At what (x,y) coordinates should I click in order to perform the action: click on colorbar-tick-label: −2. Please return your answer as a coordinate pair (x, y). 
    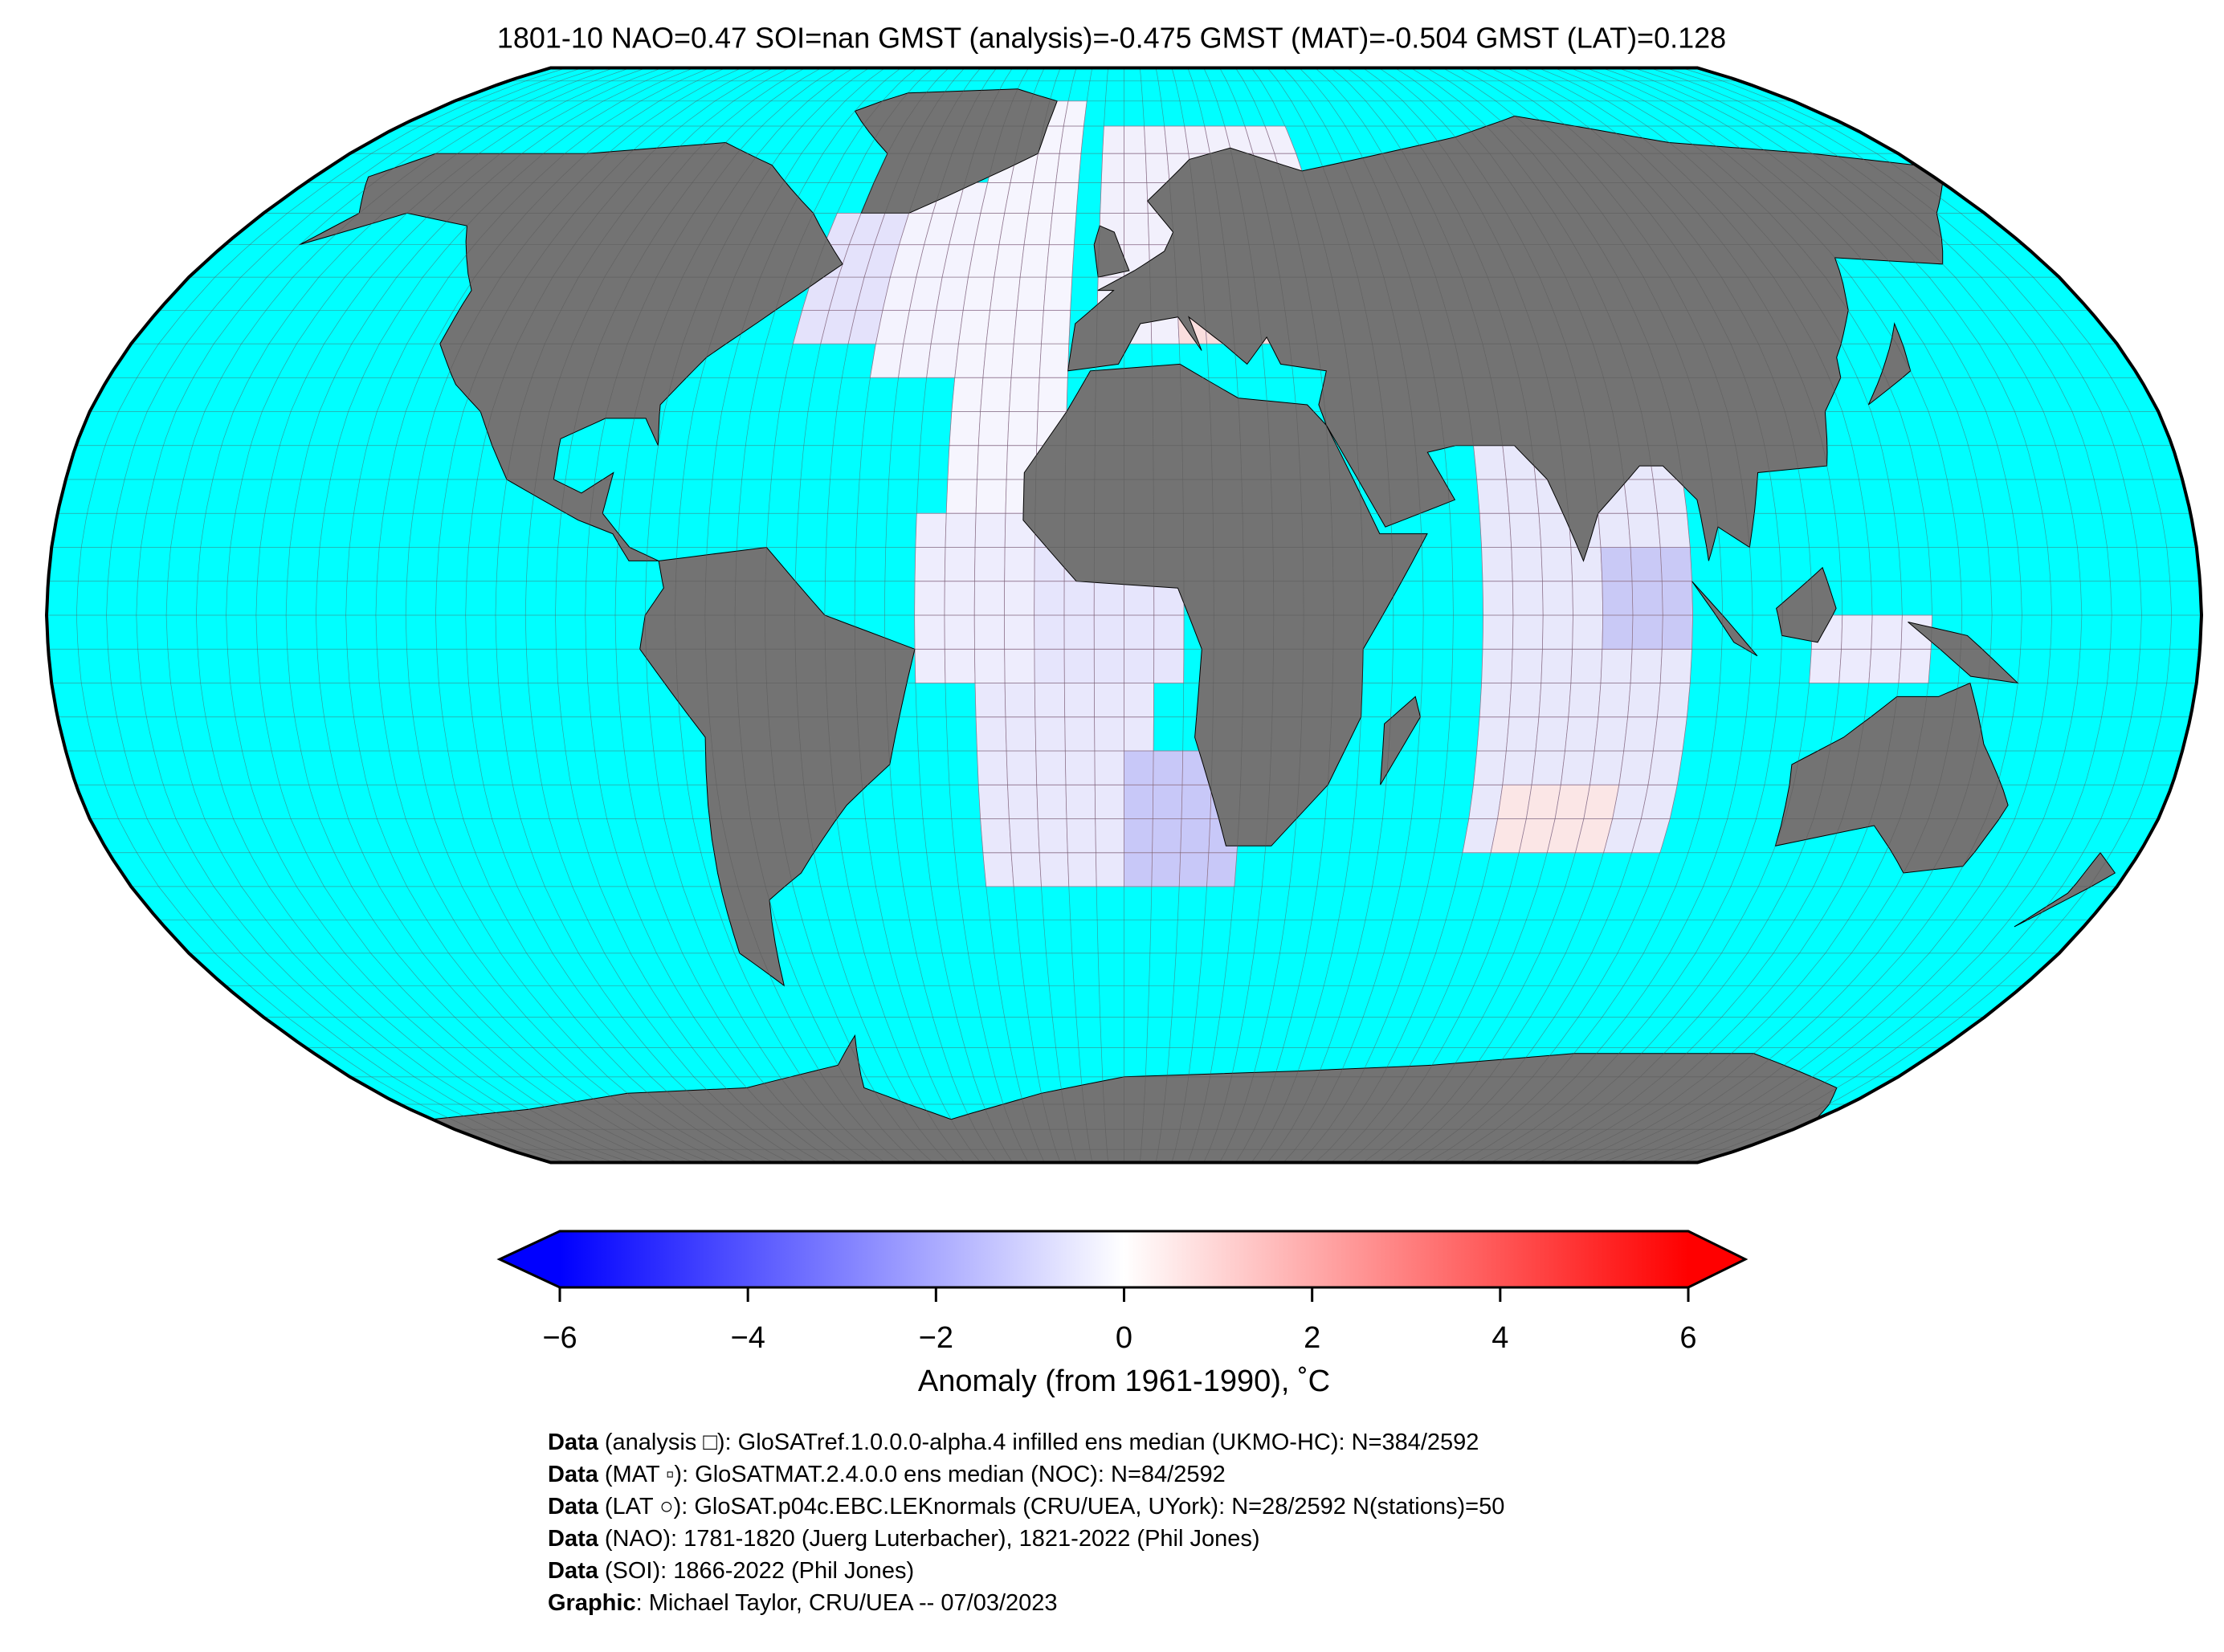
    Looking at the image, I should click on (936, 1338).